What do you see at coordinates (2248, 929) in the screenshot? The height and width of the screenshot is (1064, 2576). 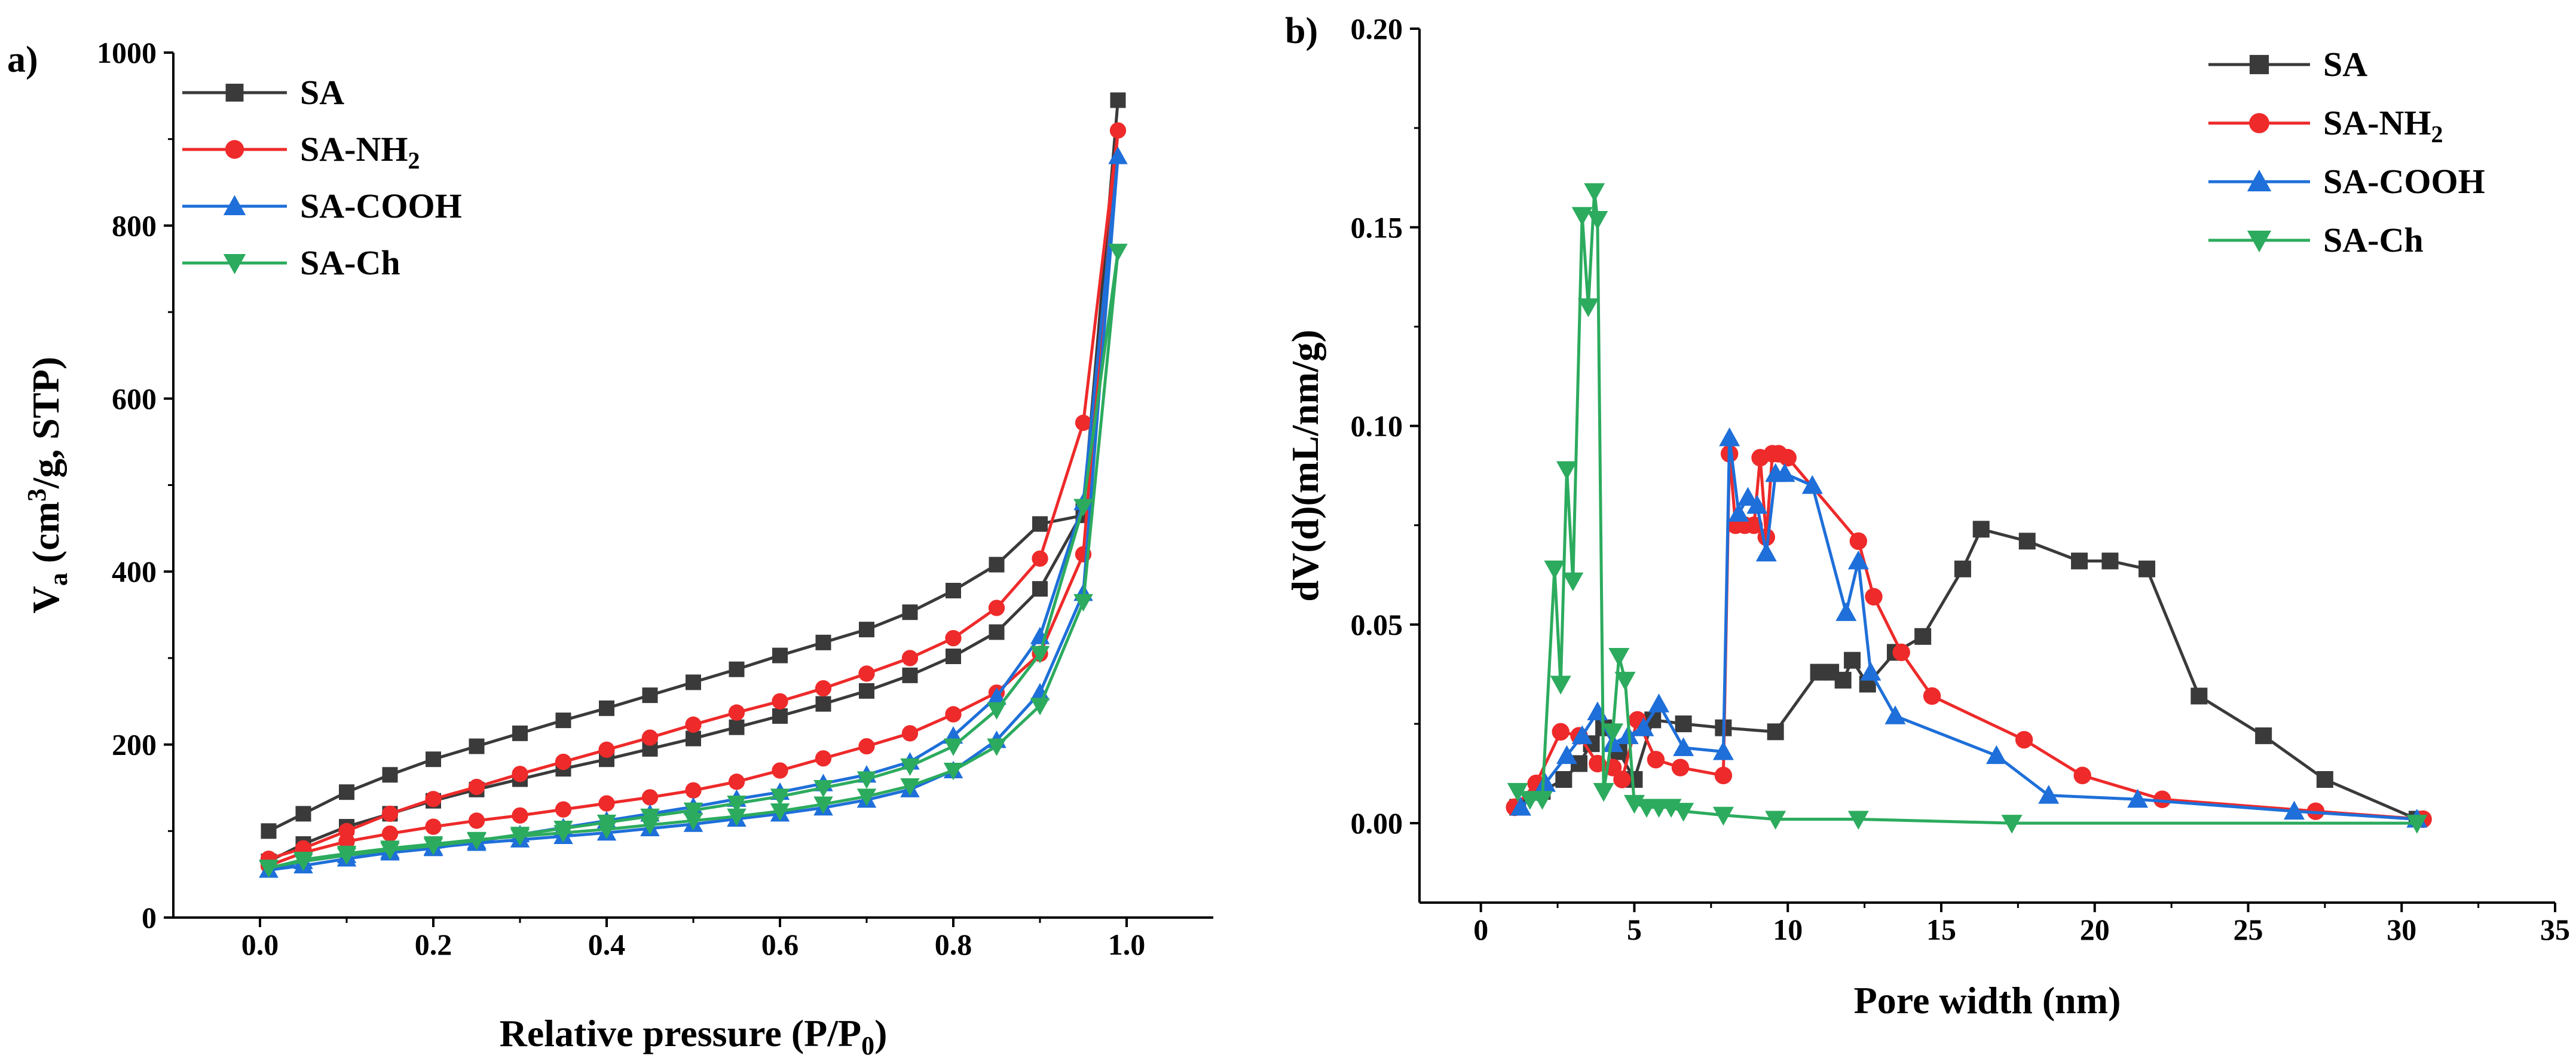 I see `x-tick-label: 25` at bounding box center [2248, 929].